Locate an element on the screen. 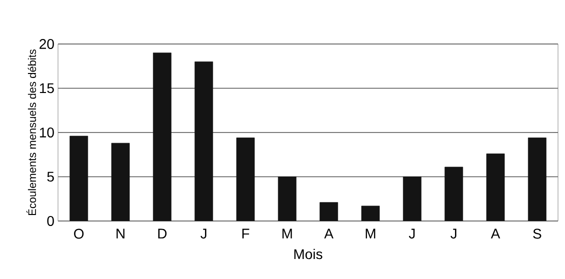 This screenshot has height=279, width=565. x-axis-title: Mois is located at coordinates (308, 254).